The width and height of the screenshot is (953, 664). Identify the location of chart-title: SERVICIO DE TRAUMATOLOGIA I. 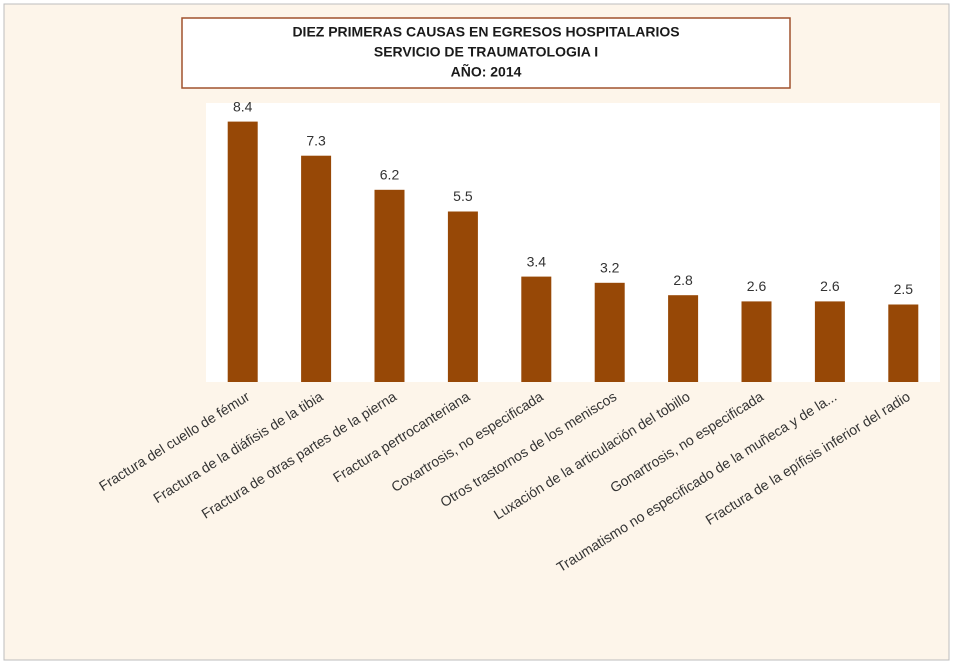
(486, 52).